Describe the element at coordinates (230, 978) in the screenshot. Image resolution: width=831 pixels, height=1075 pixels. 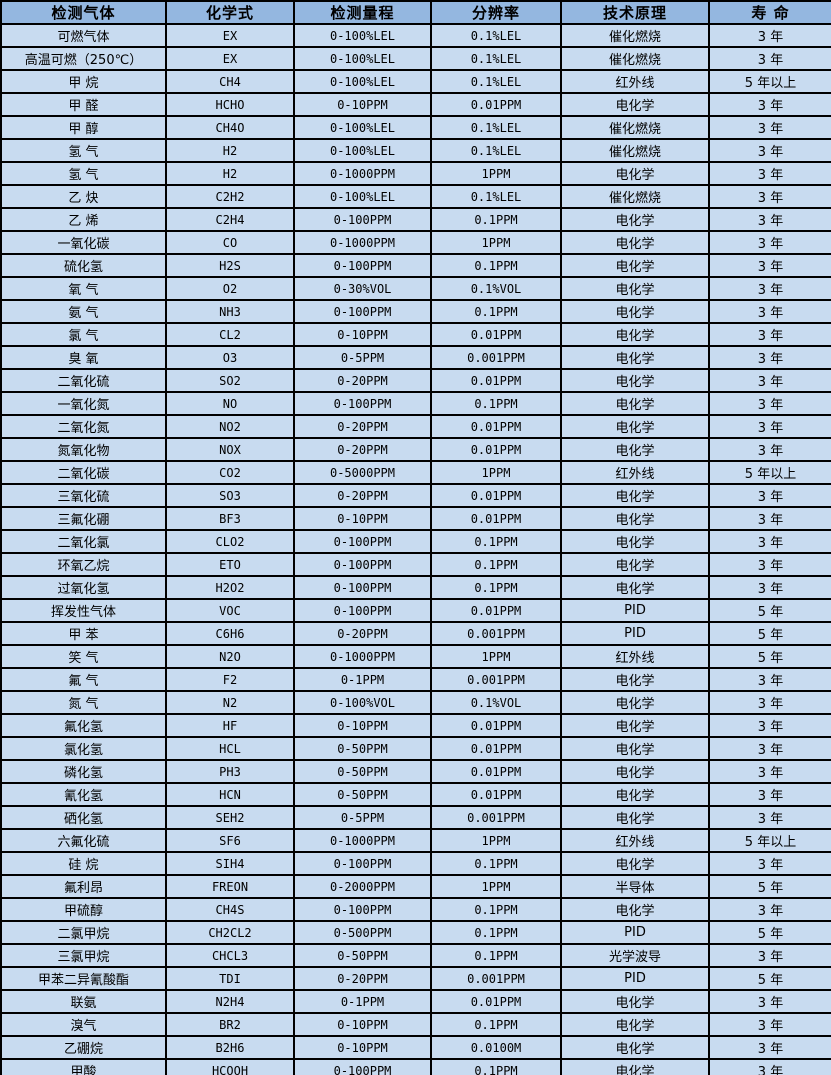
I see `cell-formula: TDI` at that location.